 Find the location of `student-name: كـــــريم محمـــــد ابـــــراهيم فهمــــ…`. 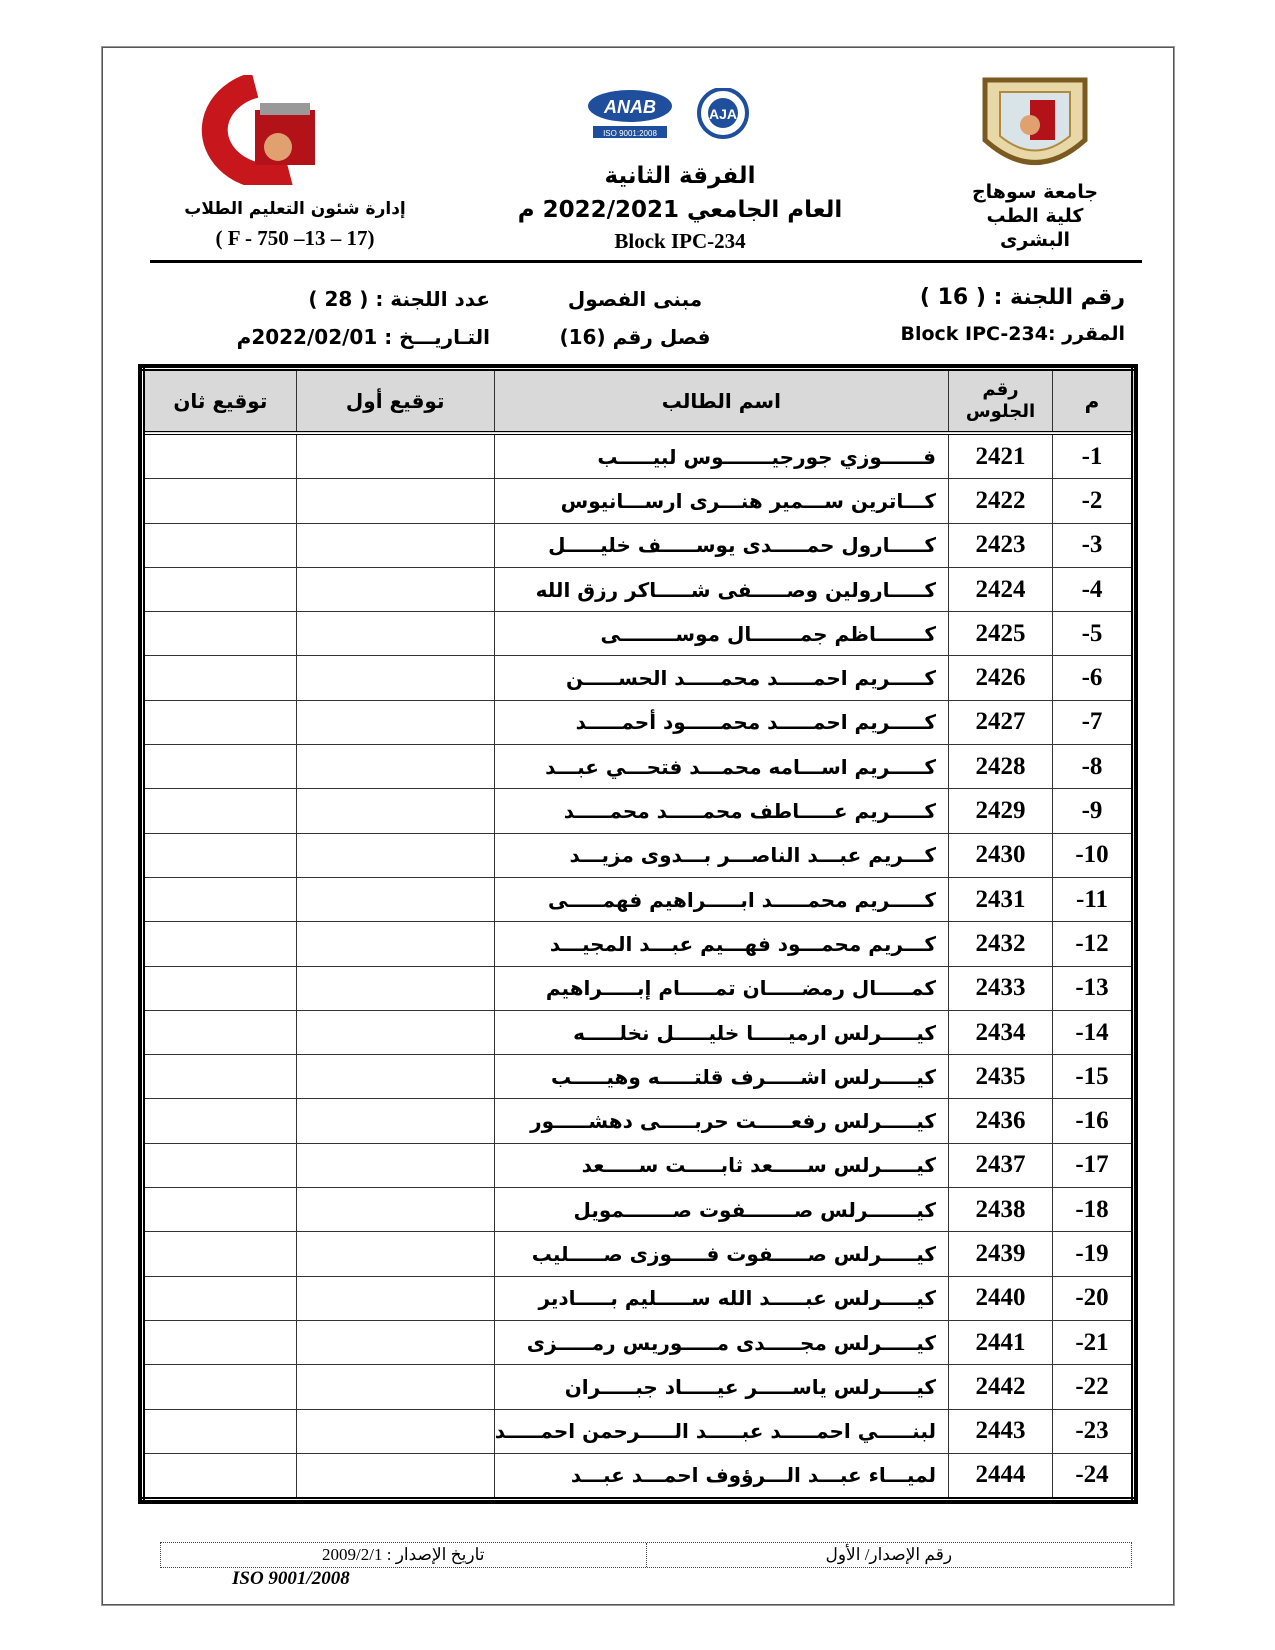

student-name: كـــــريم محمـــــد ابـــــراهيم فهمــــ… is located at coordinates (721, 899).